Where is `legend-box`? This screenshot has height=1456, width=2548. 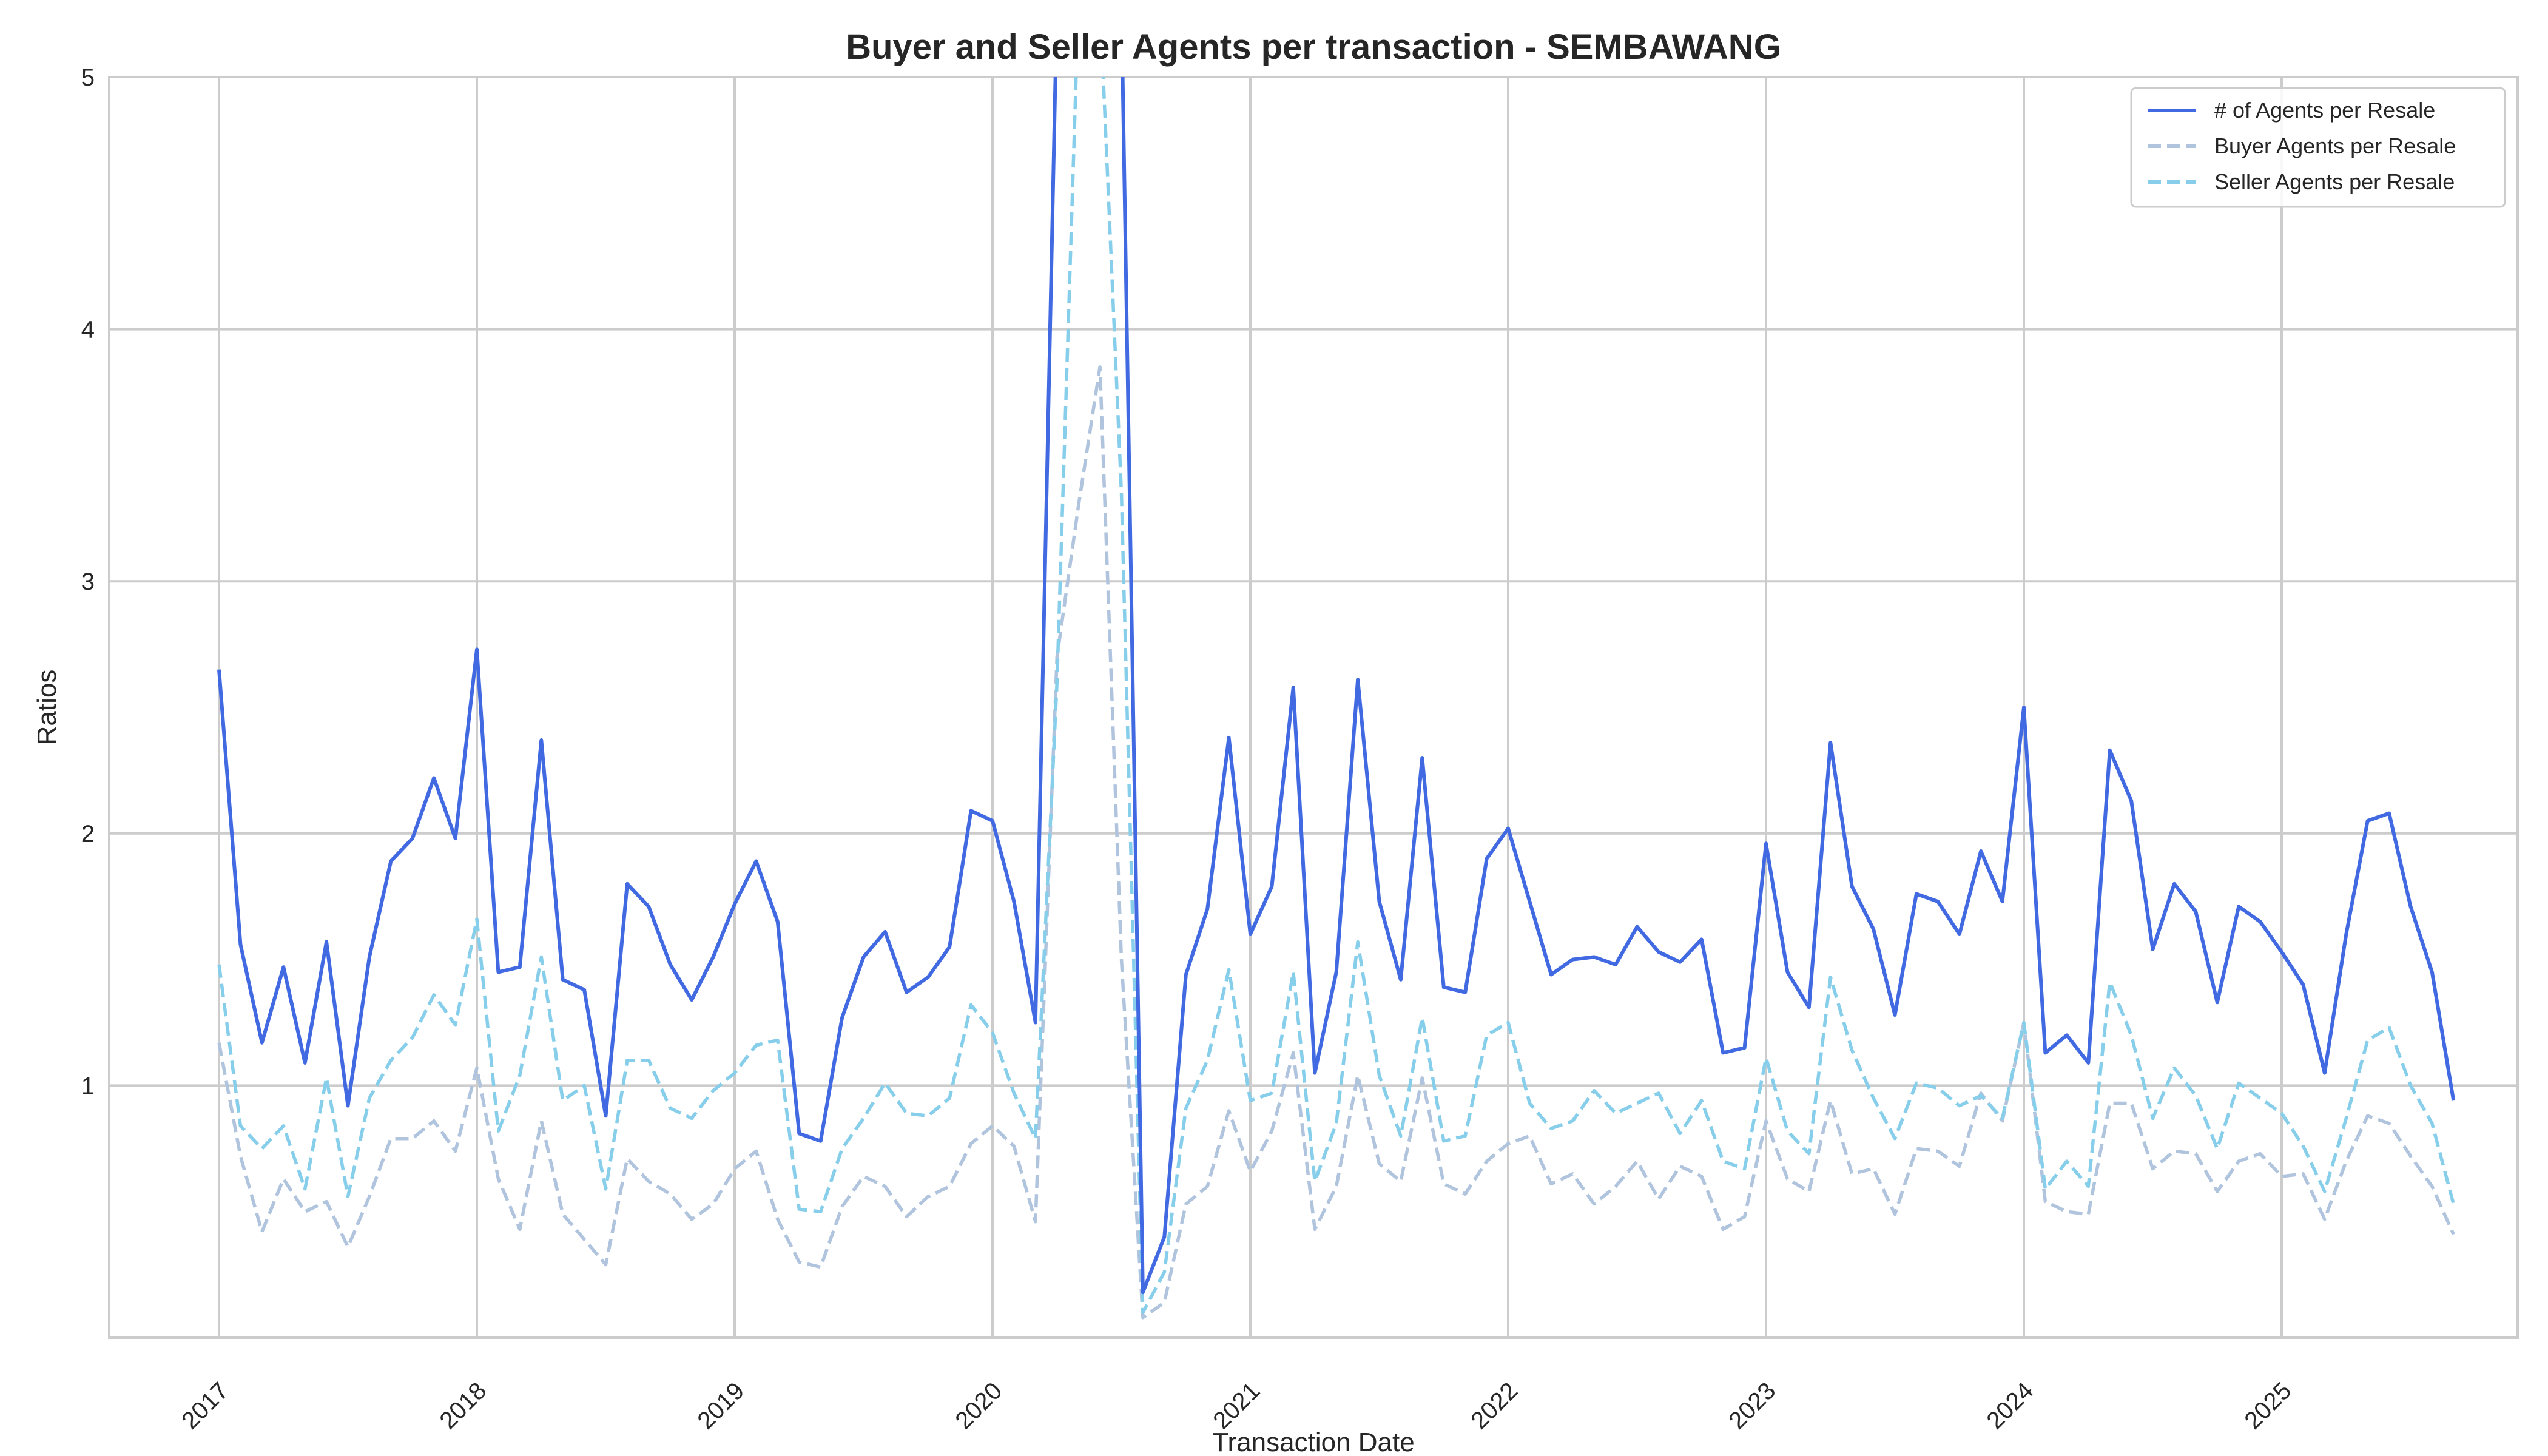
legend-box is located at coordinates (2318, 147).